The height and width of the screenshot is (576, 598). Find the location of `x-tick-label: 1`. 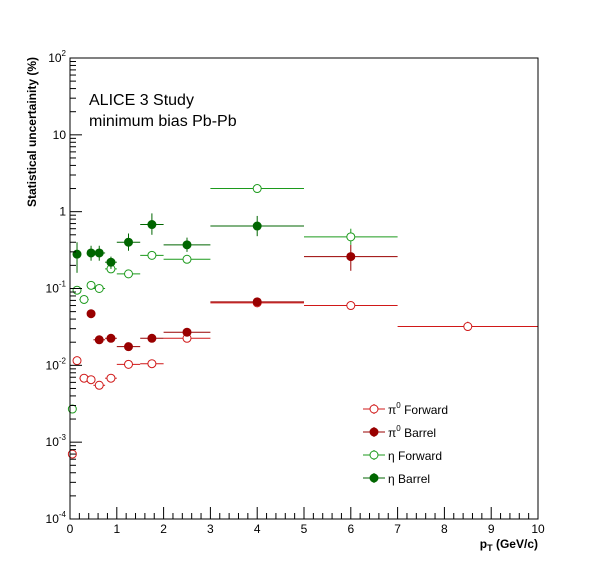

x-tick-label: 1 is located at coordinates (116, 529).